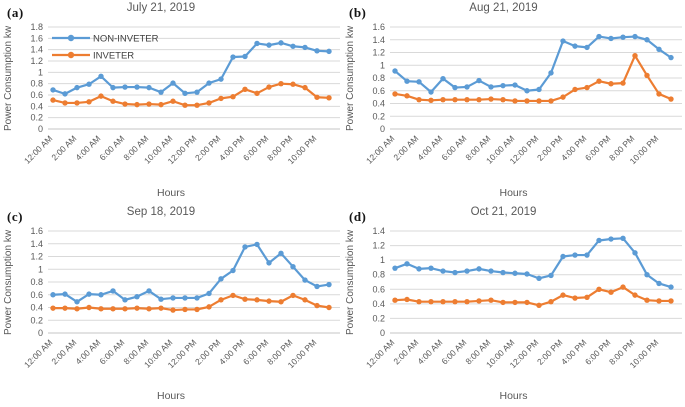  I want to click on chart-title-c: Sep 18, 2019, so click(161, 212).